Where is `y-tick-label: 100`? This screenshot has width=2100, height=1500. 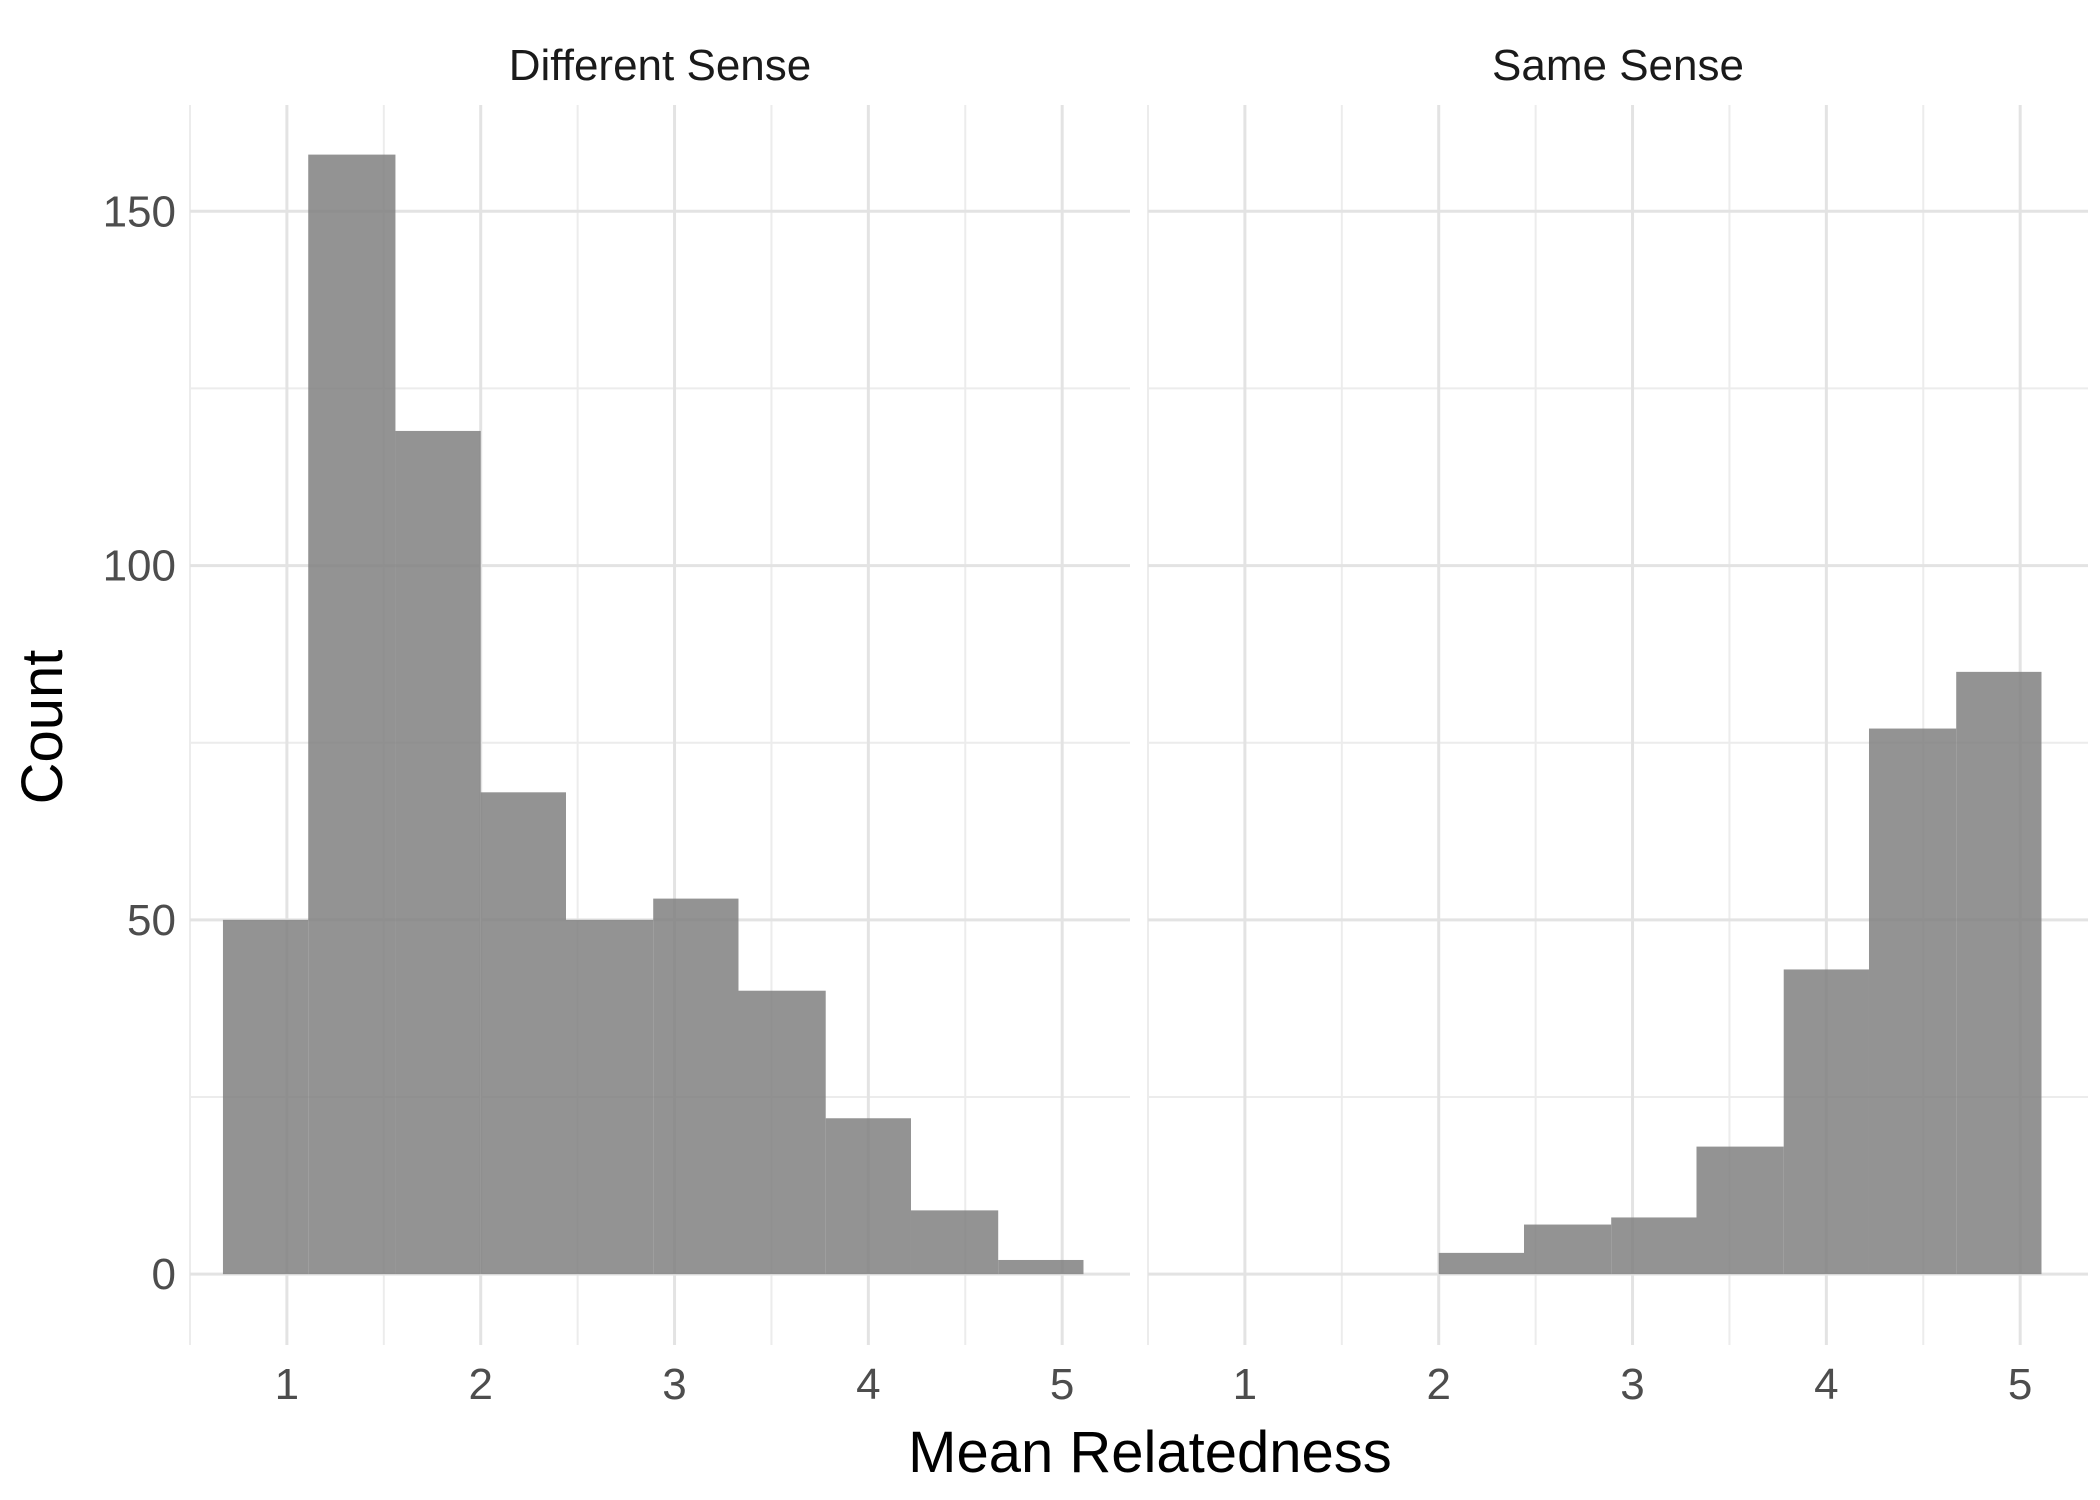 y-tick-label: 100 is located at coordinates (139, 566).